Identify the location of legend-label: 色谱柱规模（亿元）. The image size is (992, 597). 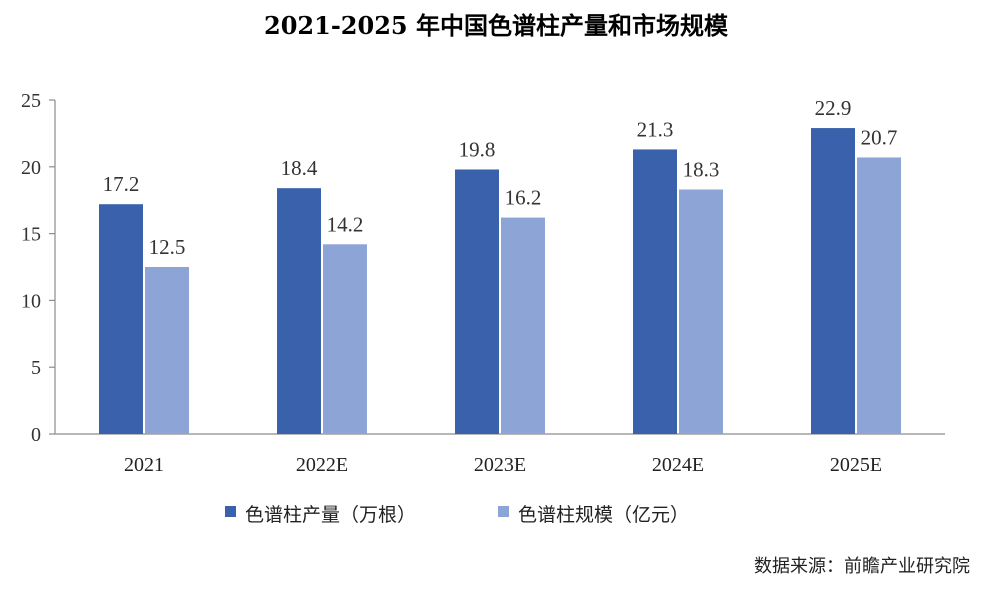
(603, 515).